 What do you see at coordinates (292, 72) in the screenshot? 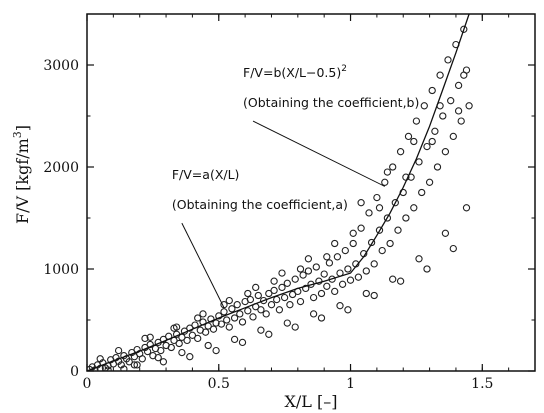
I see `annotation-formula-text: F/V=b(X/L−0.5)` at bounding box center [292, 72].